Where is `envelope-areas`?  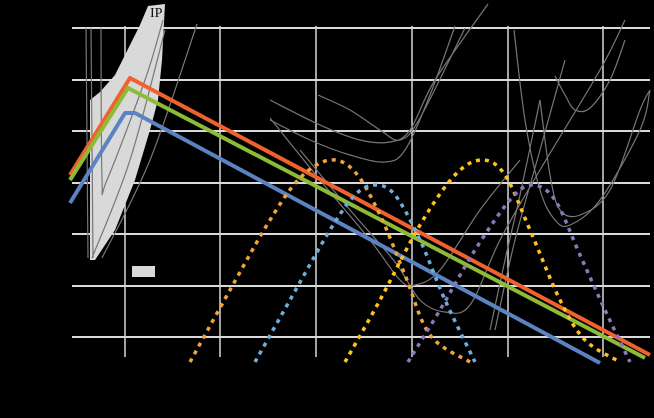
envelope-areas is located at coordinates (127, 132).